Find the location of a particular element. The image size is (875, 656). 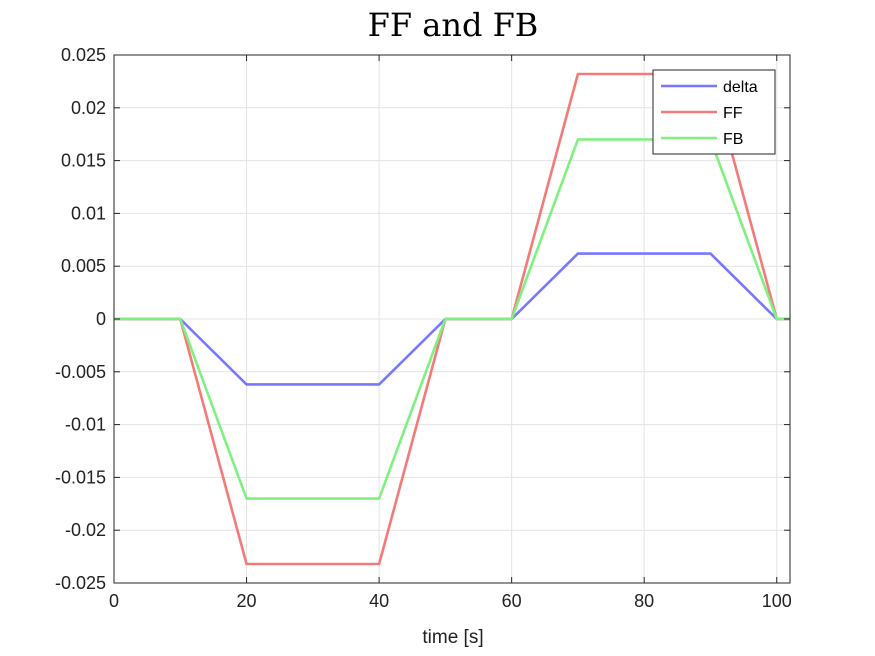

x-tick-label: 80 is located at coordinates (644, 601).